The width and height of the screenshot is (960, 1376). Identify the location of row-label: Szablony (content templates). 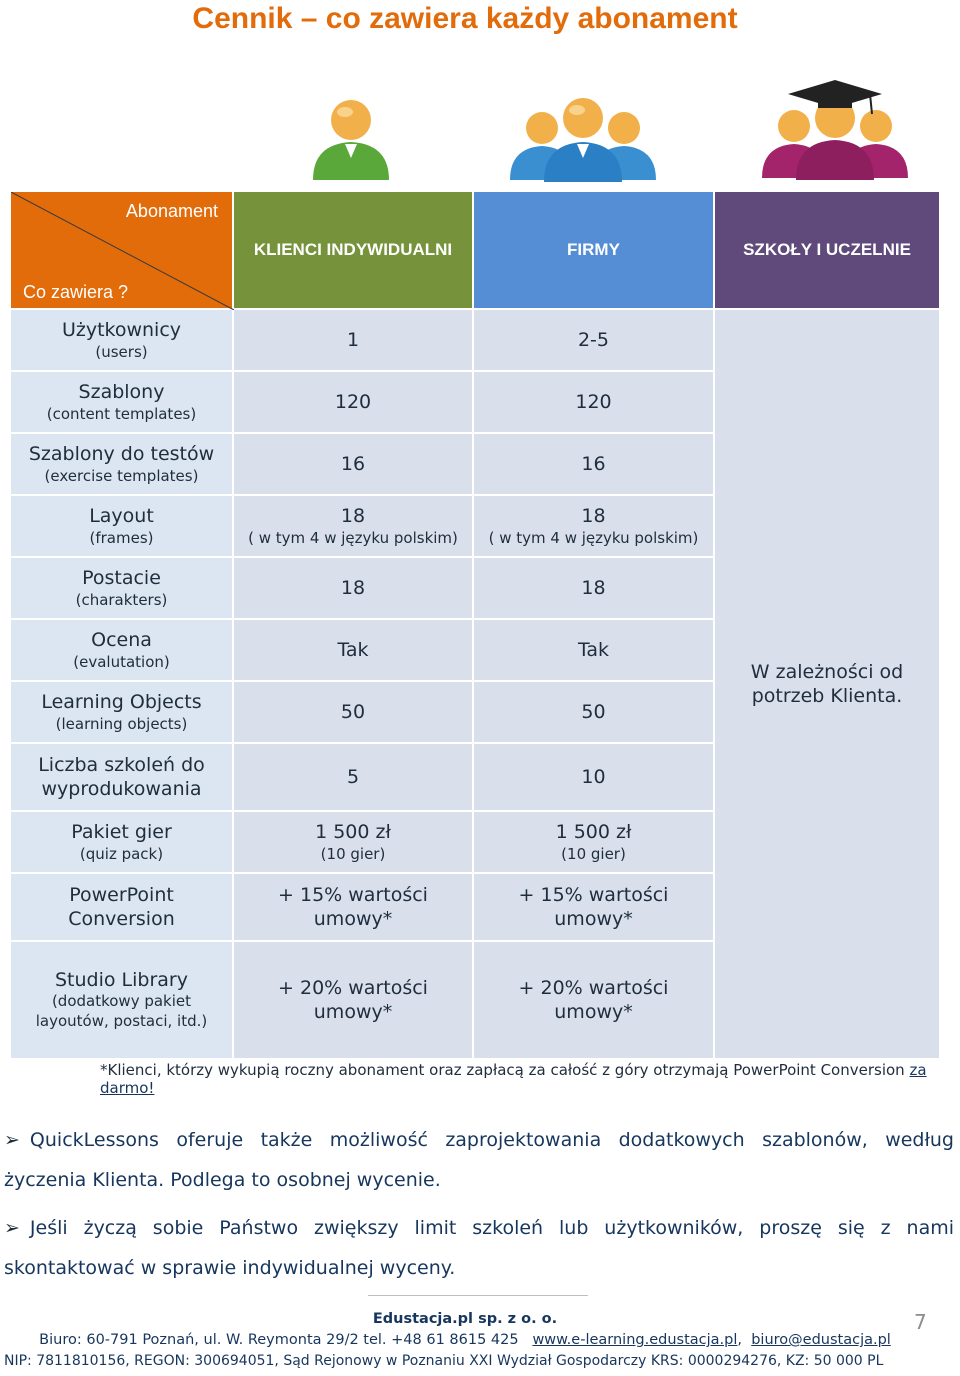
(121, 402).